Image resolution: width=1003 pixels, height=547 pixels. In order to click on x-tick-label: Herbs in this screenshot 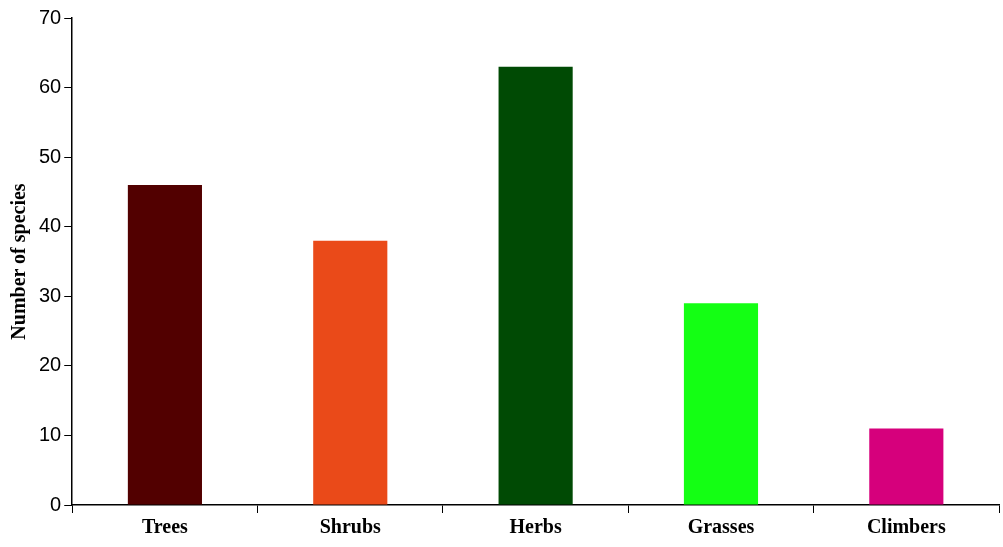, I will do `click(535, 526)`.